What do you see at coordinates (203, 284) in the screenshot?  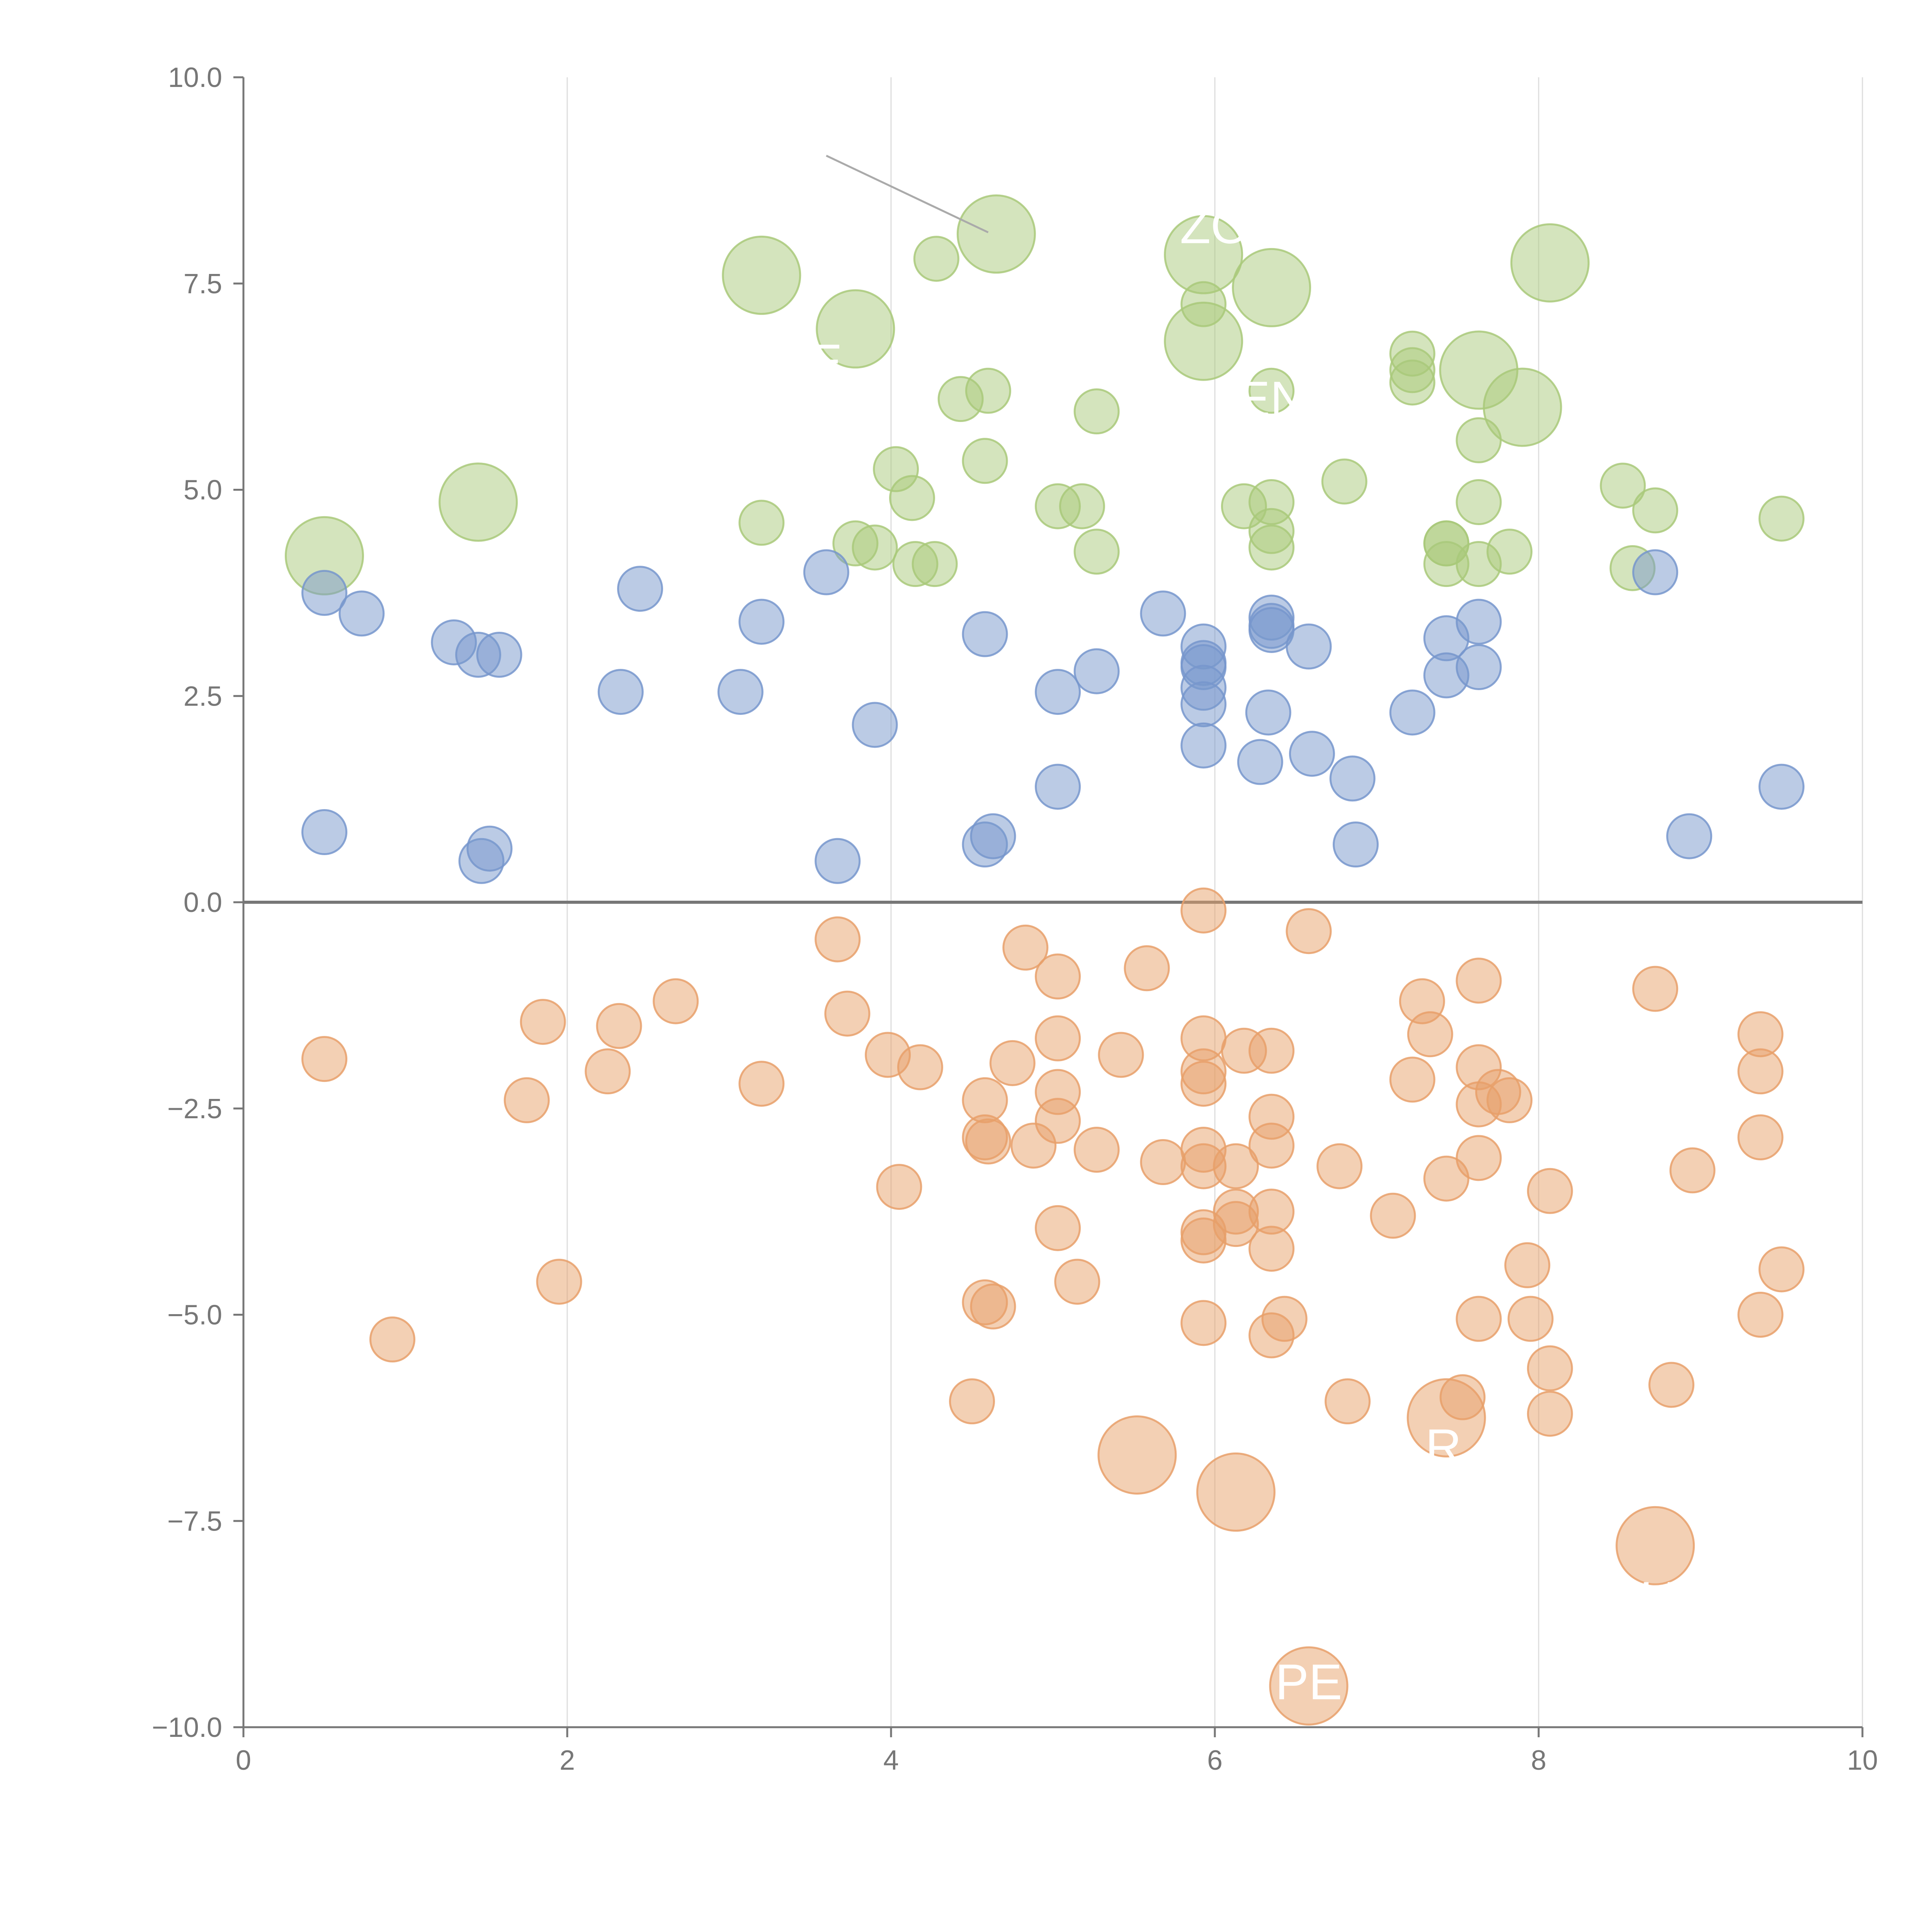 I see `y-tick-label: 7.5` at bounding box center [203, 284].